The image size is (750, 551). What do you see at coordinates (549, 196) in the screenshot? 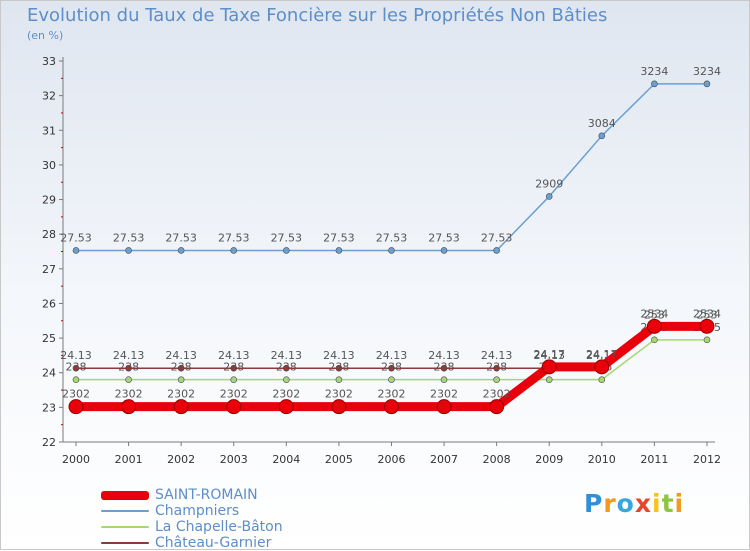
I see `point-champniers-2009` at bounding box center [549, 196].